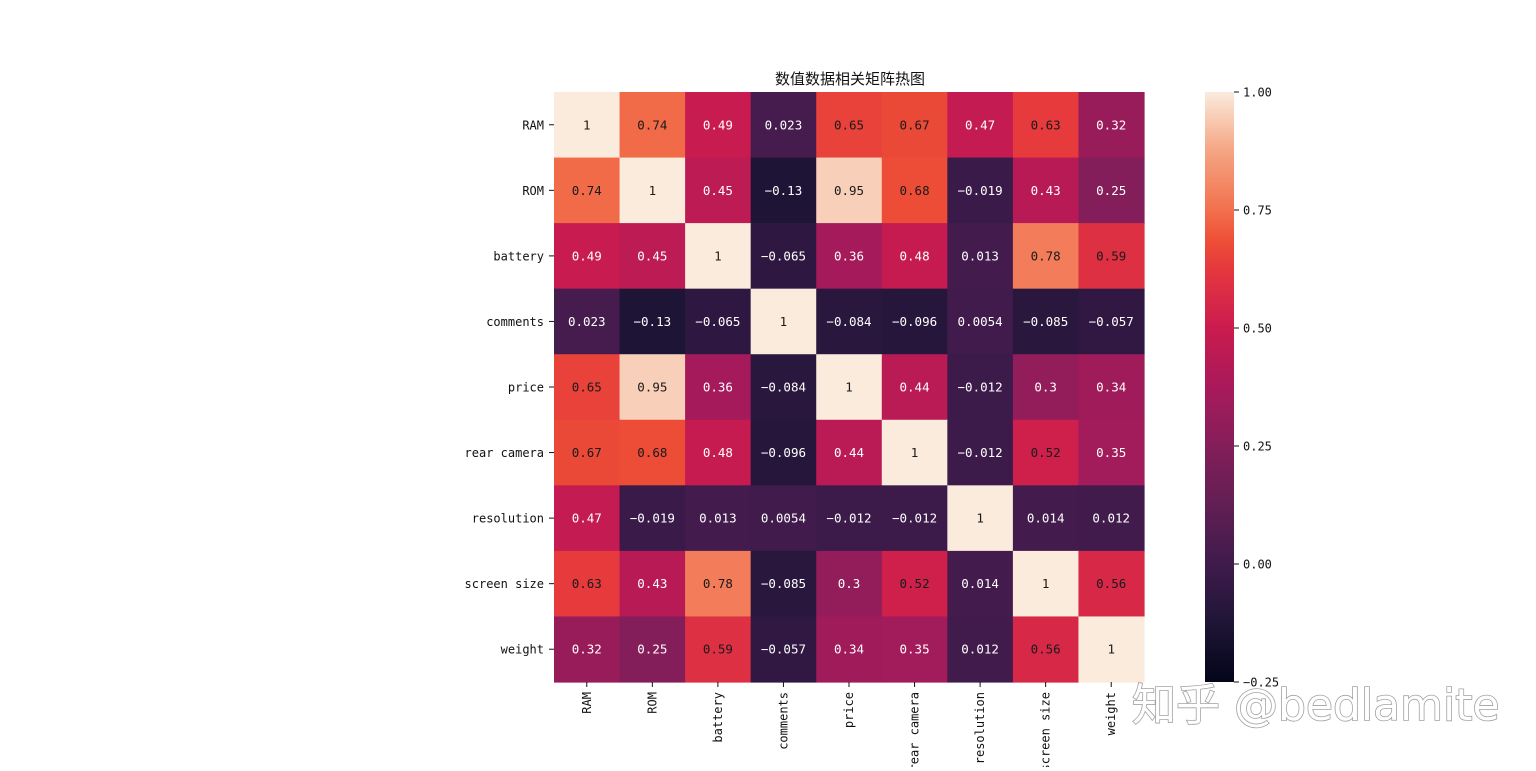 The width and height of the screenshot is (1536, 771). I want to click on cell-value-label: 0.68, so click(652, 452).